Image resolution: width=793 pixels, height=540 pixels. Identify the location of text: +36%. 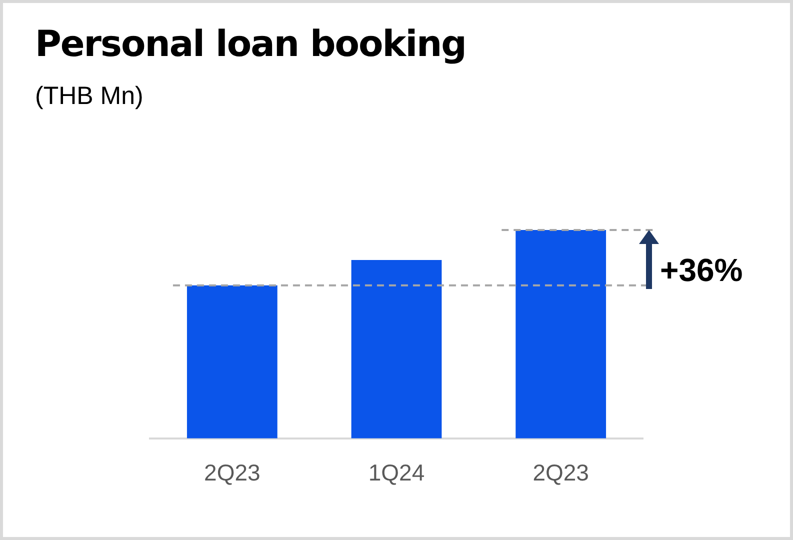
(701, 270).